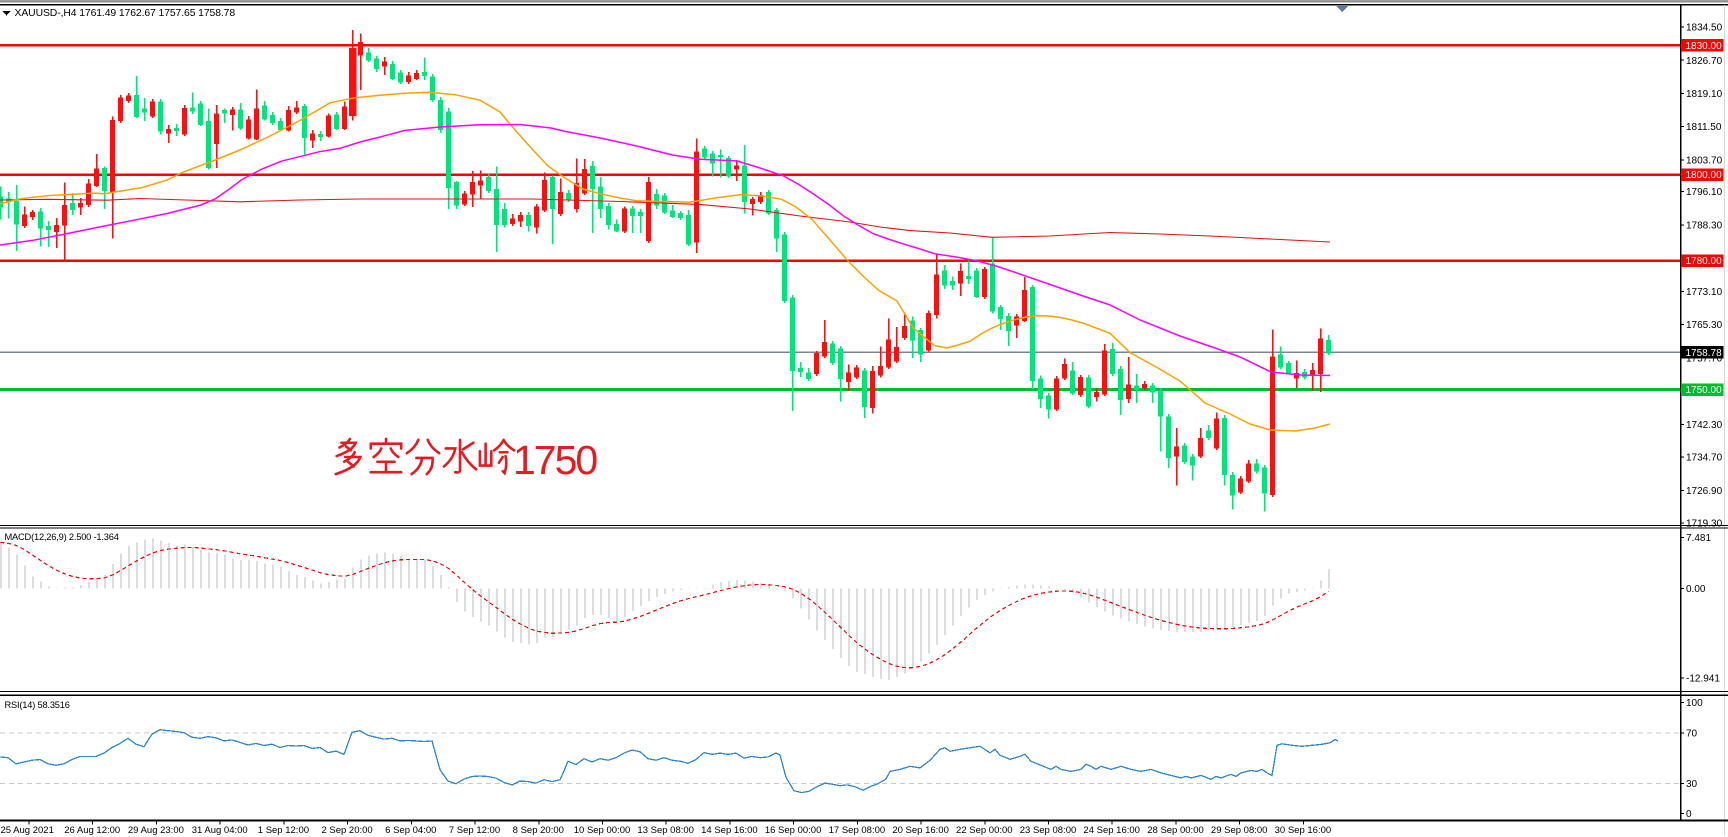 This screenshot has width=1728, height=837. What do you see at coordinates (857, 830) in the screenshot?
I see `svg-text: 17 Sep 08:00` at bounding box center [857, 830].